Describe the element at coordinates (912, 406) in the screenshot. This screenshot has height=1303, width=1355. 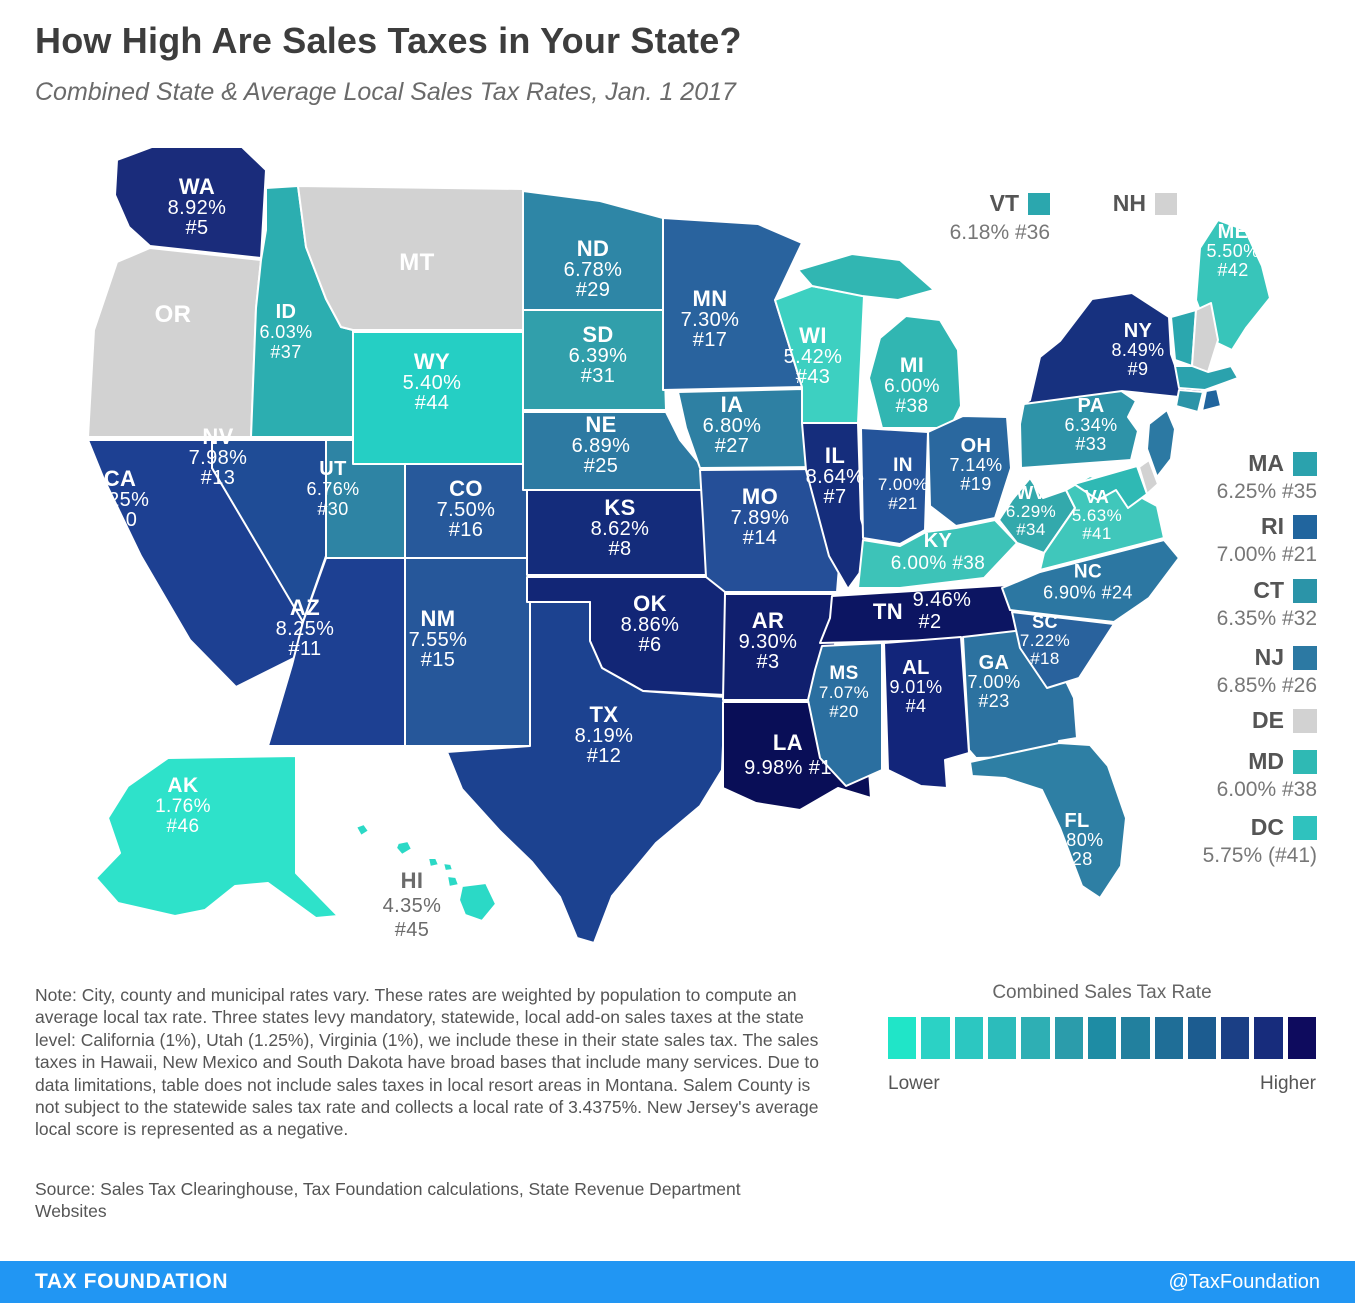
I see `state-label-mi-line-2: #38` at that location.